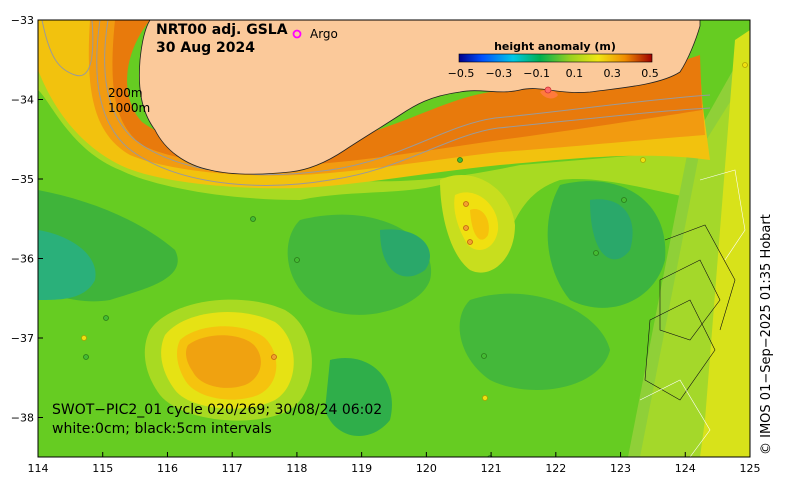  What do you see at coordinates (426, 468) in the screenshot?
I see `x-tick-label: 120` at bounding box center [426, 468].